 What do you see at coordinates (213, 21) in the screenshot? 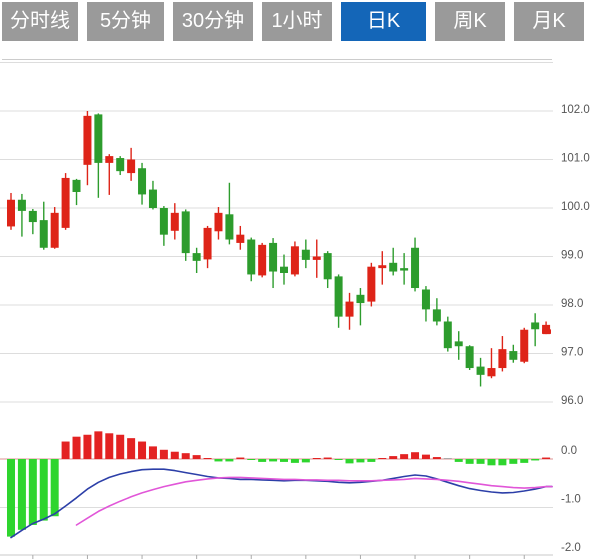
I see `tab-30min: 30分钟` at bounding box center [213, 21].